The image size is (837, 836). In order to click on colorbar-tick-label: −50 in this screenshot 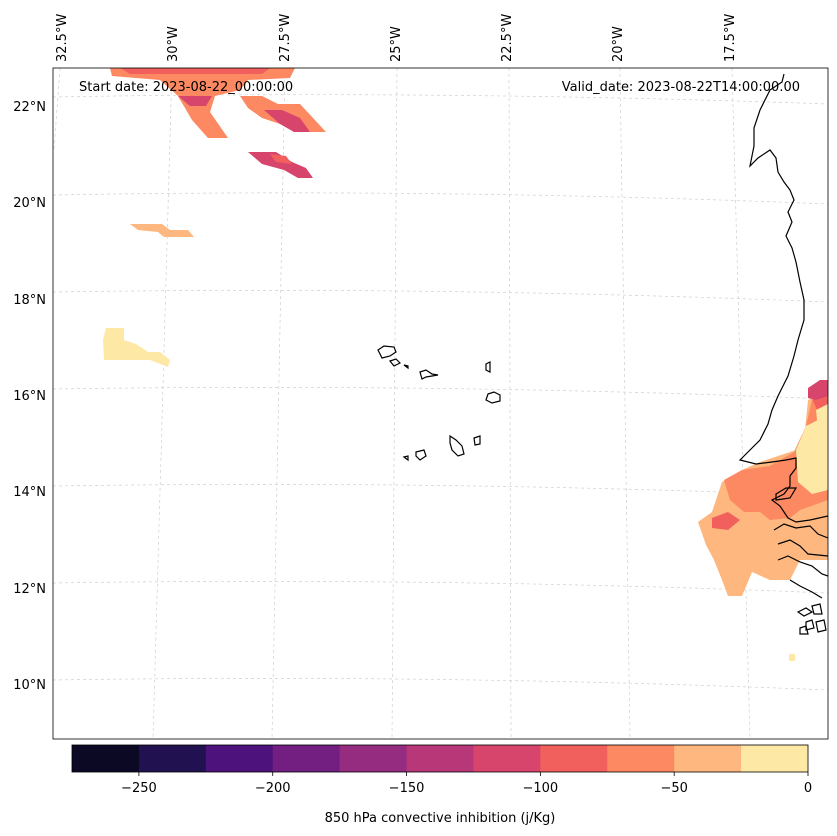, I will do `click(673, 788)`.